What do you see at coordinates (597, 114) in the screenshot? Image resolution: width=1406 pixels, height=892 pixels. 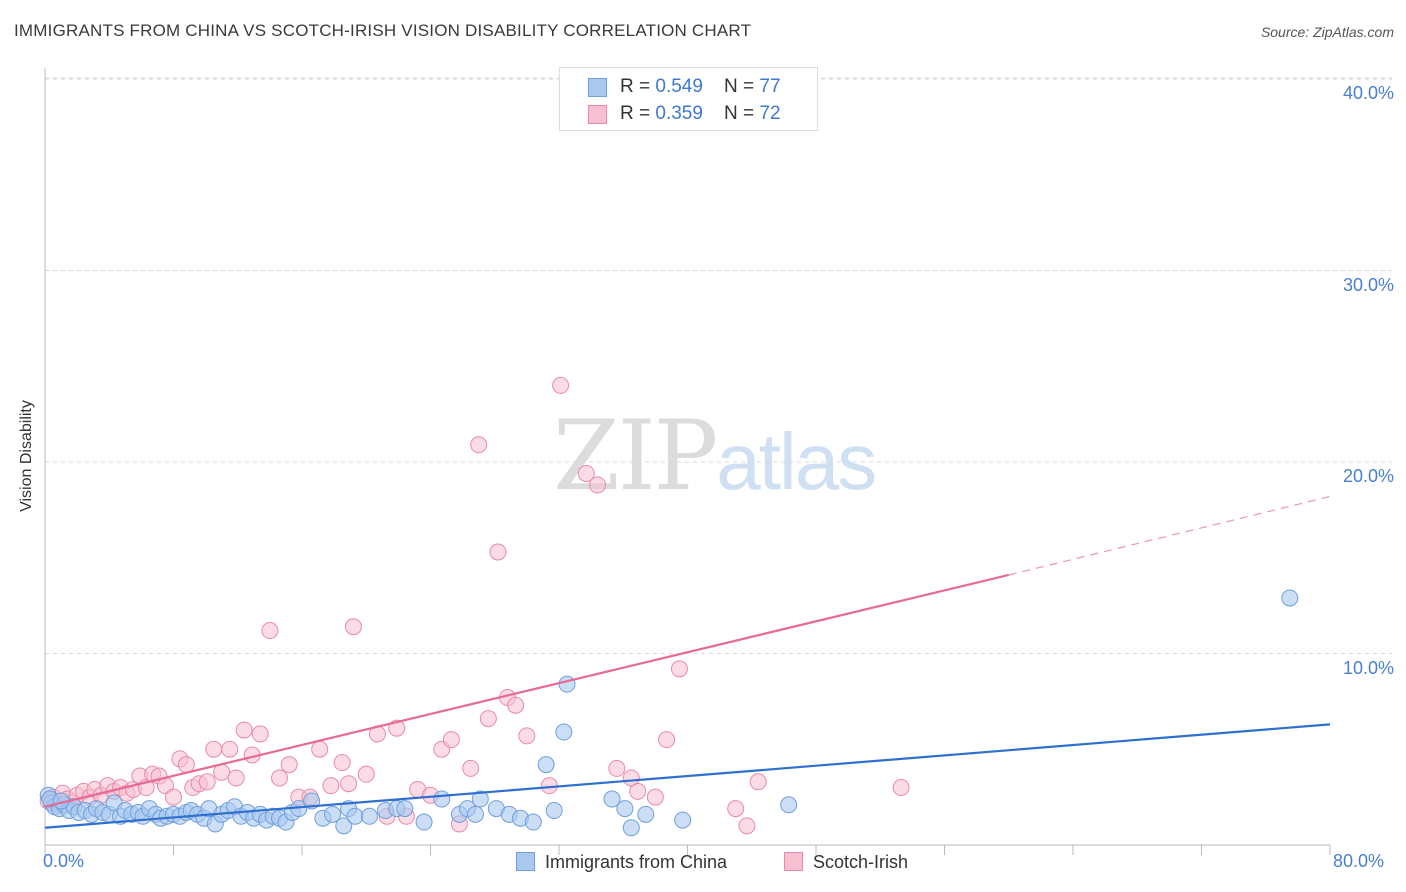 I see `legend-swatch-scotch` at bounding box center [597, 114].